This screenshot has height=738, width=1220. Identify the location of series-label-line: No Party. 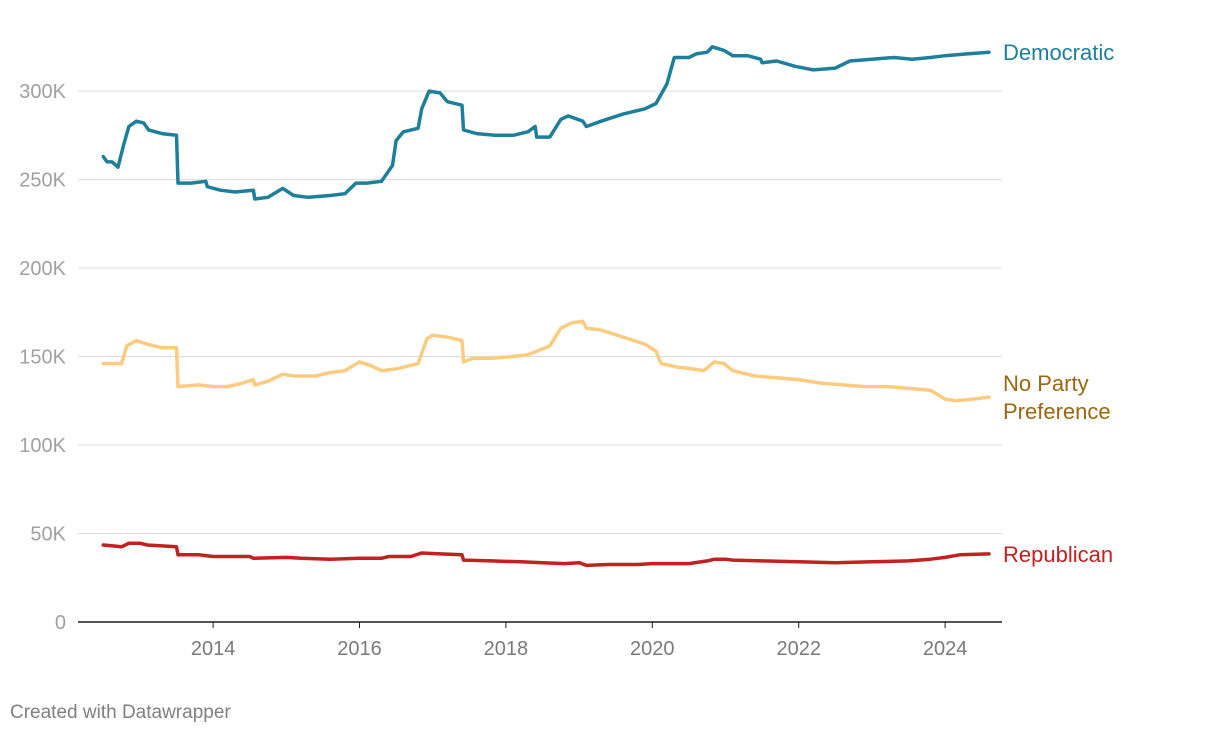
(1046, 383).